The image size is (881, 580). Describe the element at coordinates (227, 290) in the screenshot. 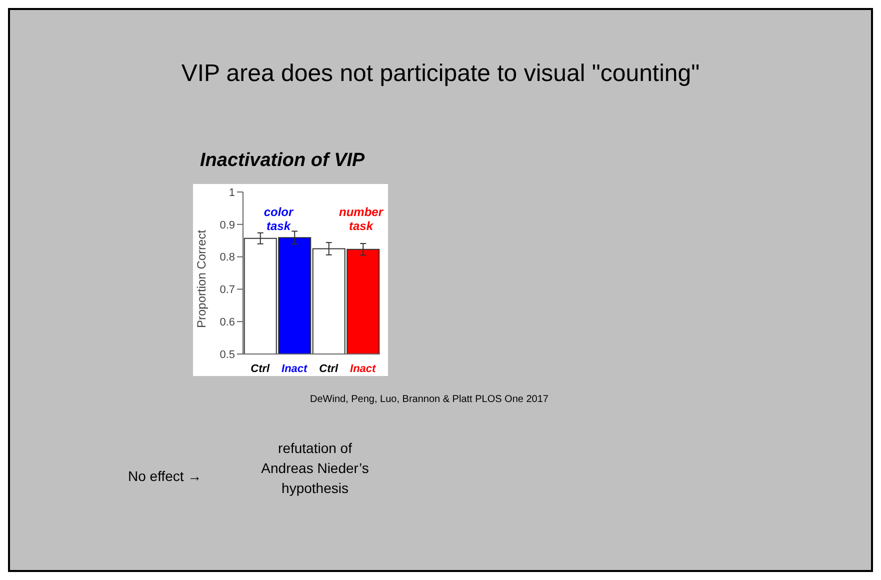

I see `y-tick-label: 0.7` at that location.